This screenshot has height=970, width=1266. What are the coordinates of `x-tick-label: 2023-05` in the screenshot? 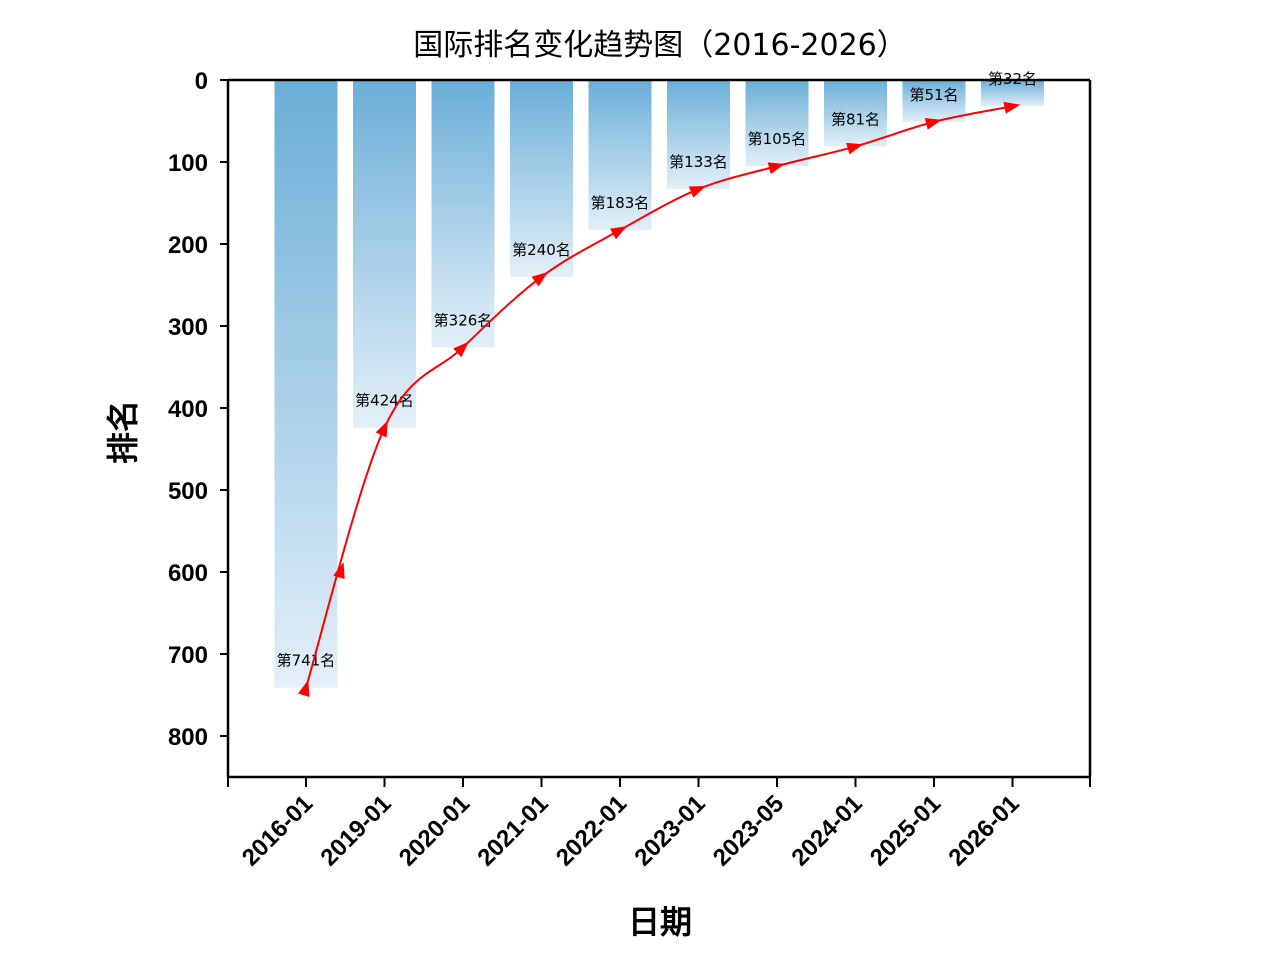 It's located at (748, 830).